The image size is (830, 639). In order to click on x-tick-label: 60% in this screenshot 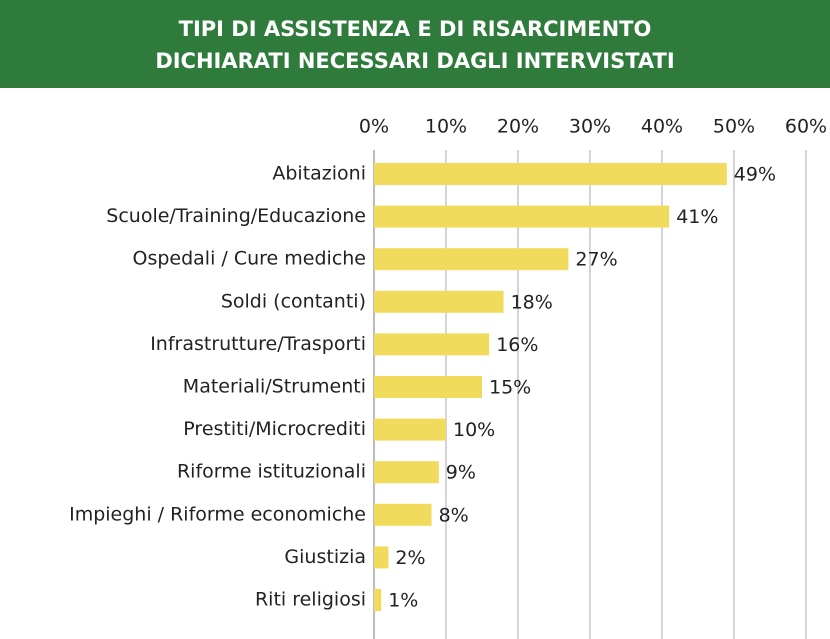, I will do `click(806, 127)`.